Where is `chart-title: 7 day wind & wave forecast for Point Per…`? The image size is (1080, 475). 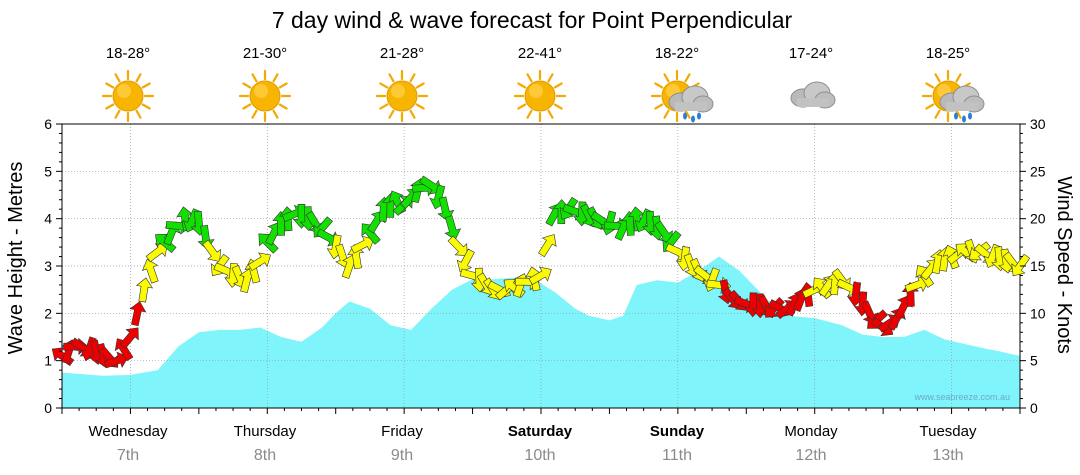 chart-title: 7 day wind & wave forecast for Point Per… is located at coordinates (532, 20).